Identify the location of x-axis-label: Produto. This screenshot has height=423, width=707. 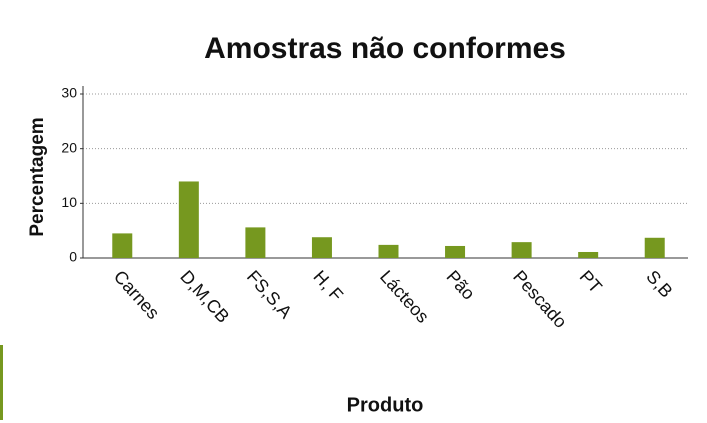
(385, 405).